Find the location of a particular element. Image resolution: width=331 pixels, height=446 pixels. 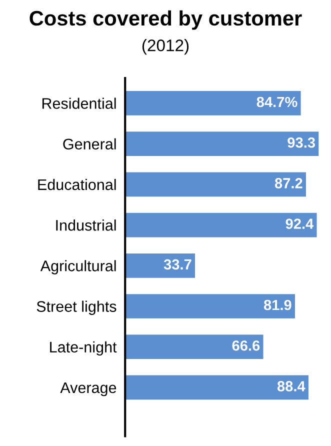

y-tick-label: Residential is located at coordinates (79, 103).